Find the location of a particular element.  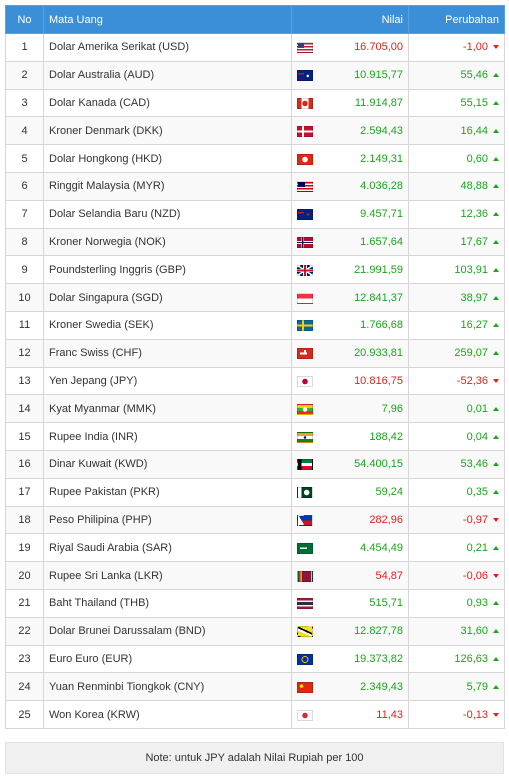

row-number: 22 is located at coordinates (24, 631).